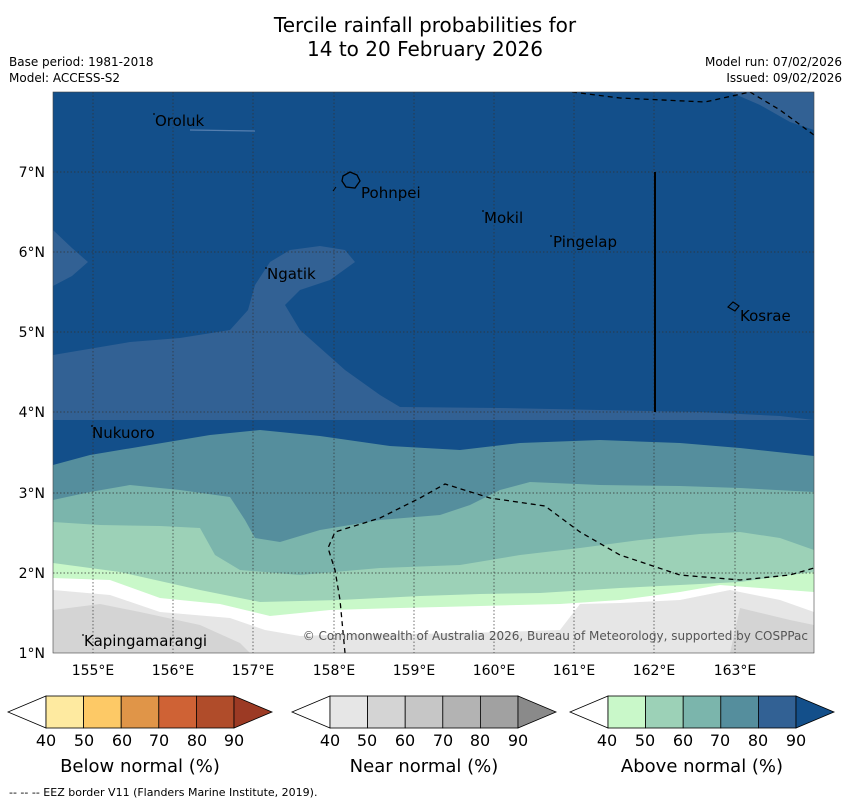 The width and height of the screenshot is (850, 804). Describe the element at coordinates (32, 413) in the screenshot. I see `lat-label: 4°N` at that location.